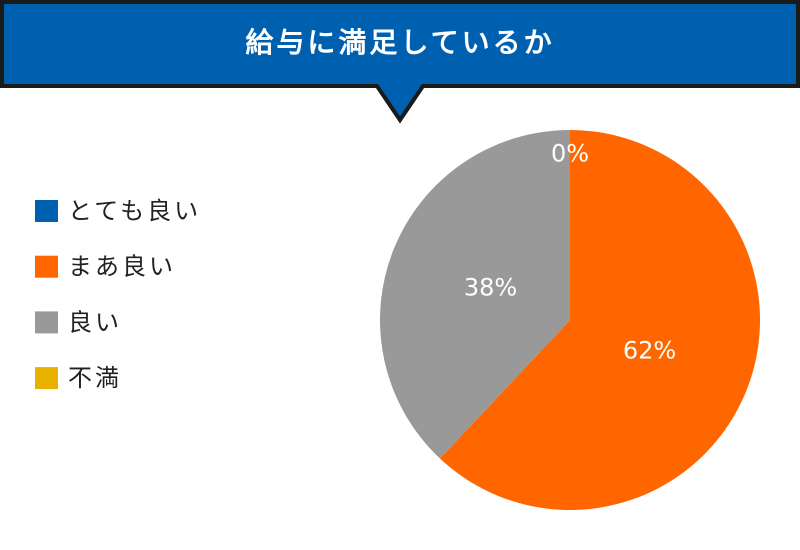 The image size is (800, 550). I want to click on data-label: 38%, so click(490, 288).